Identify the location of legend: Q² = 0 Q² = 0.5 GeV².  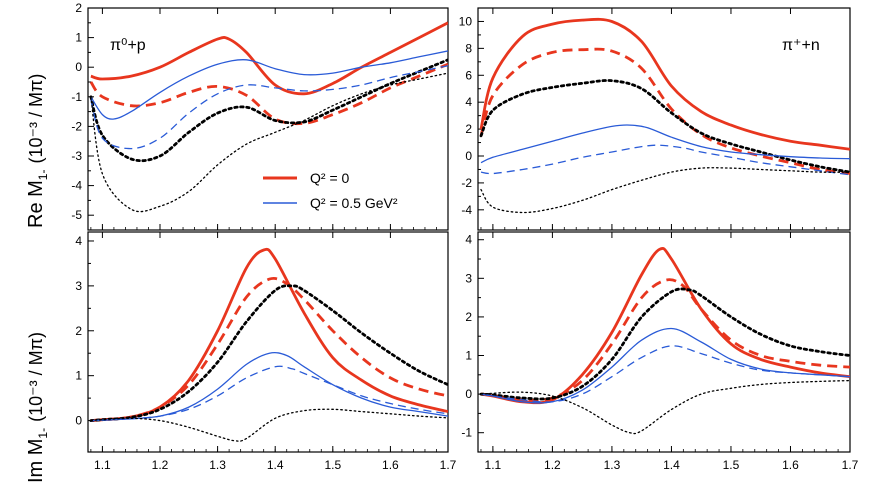
(330, 190).